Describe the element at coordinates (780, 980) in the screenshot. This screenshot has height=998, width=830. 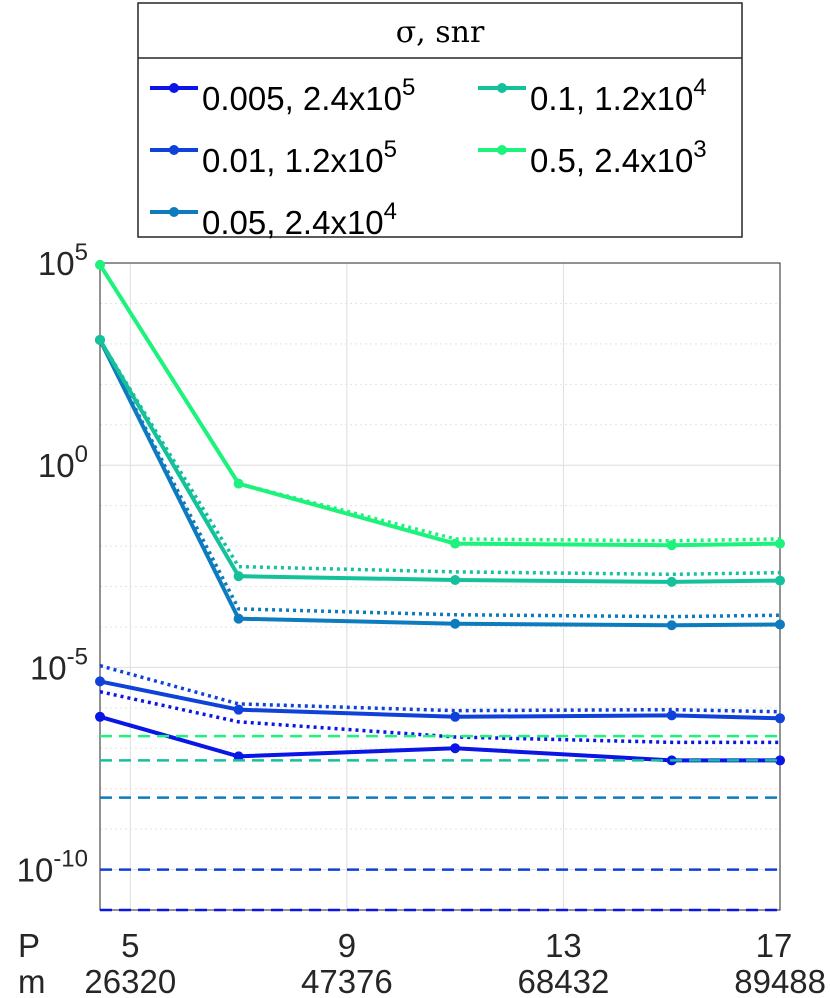
I see `x-tick-label-m: 89488` at that location.